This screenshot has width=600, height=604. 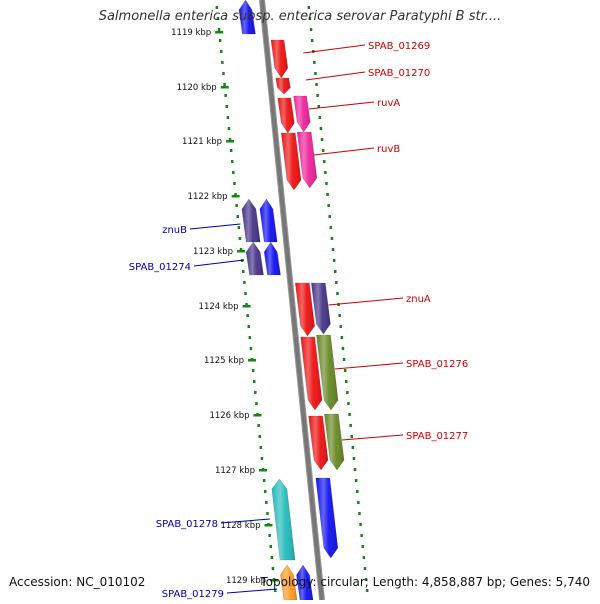 What do you see at coordinates (437, 364) in the screenshot?
I see `gene-label: SPAB_01276` at bounding box center [437, 364].